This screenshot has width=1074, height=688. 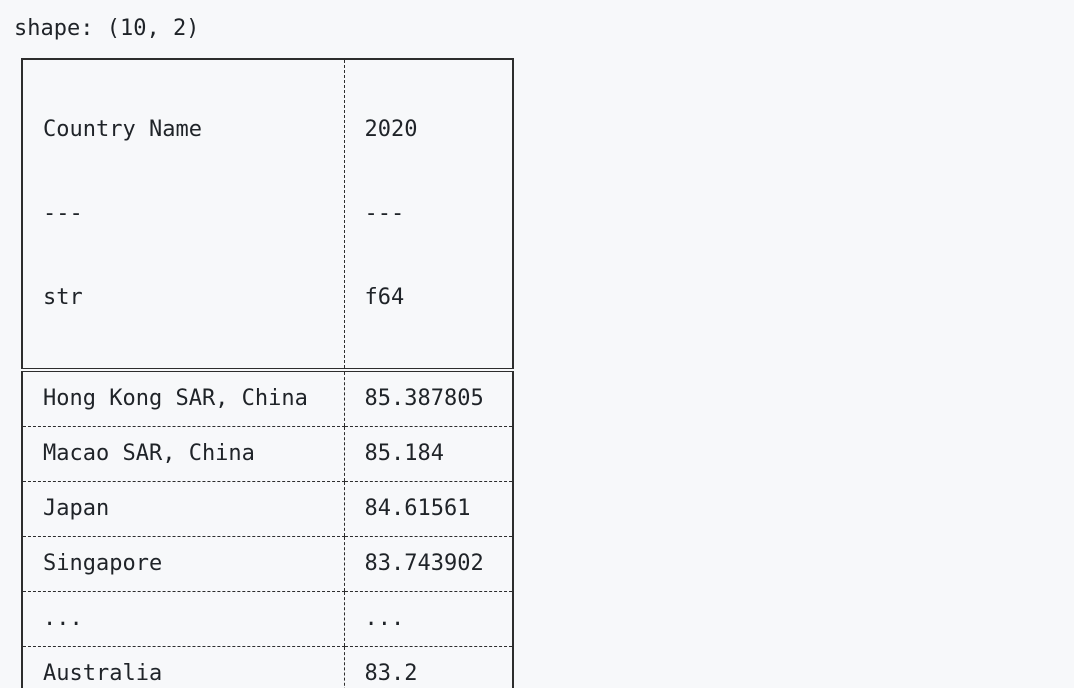 What do you see at coordinates (428, 667) in the screenshot?
I see `value-cell: 83.2` at bounding box center [428, 667].